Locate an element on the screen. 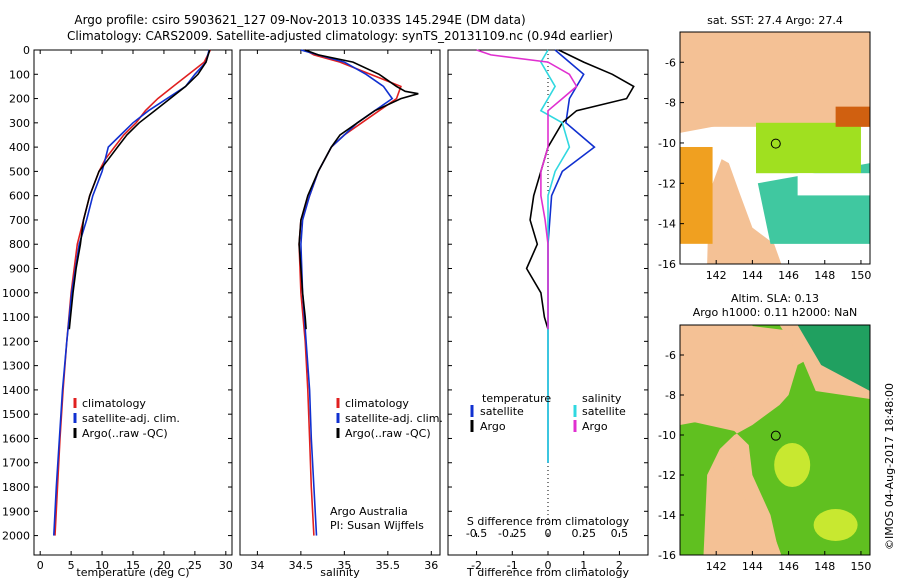 Image resolution: width=900 pixels, height=584 pixels. x-tick-label: 142 is located at coordinates (716, 275).